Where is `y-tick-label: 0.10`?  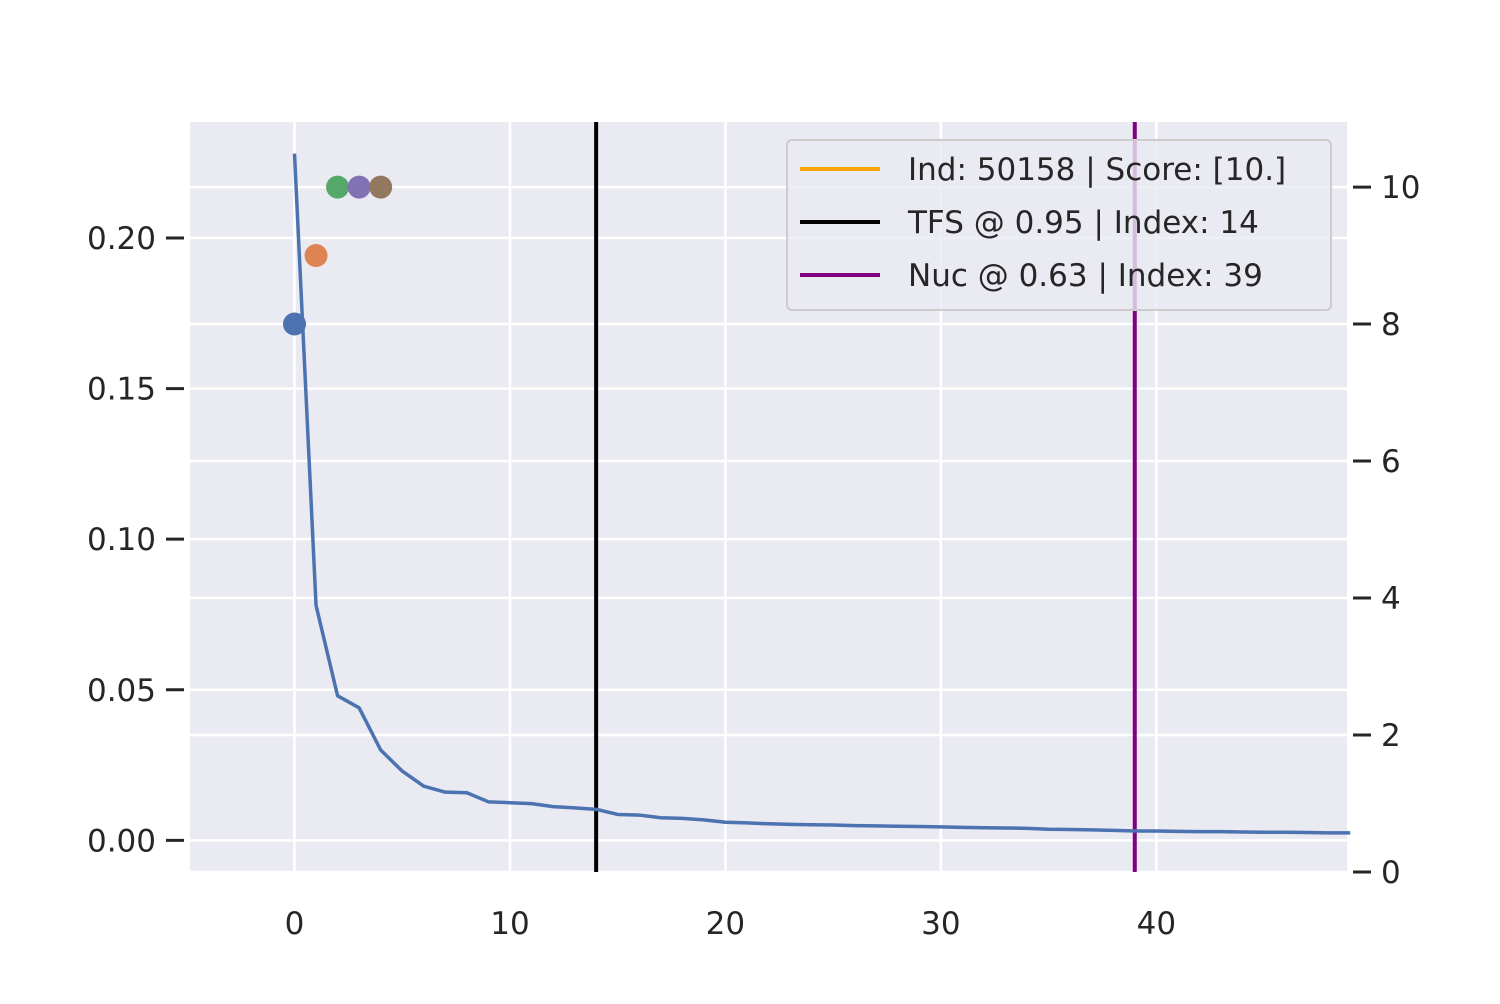 y-tick-label: 0.10 is located at coordinates (121, 540).